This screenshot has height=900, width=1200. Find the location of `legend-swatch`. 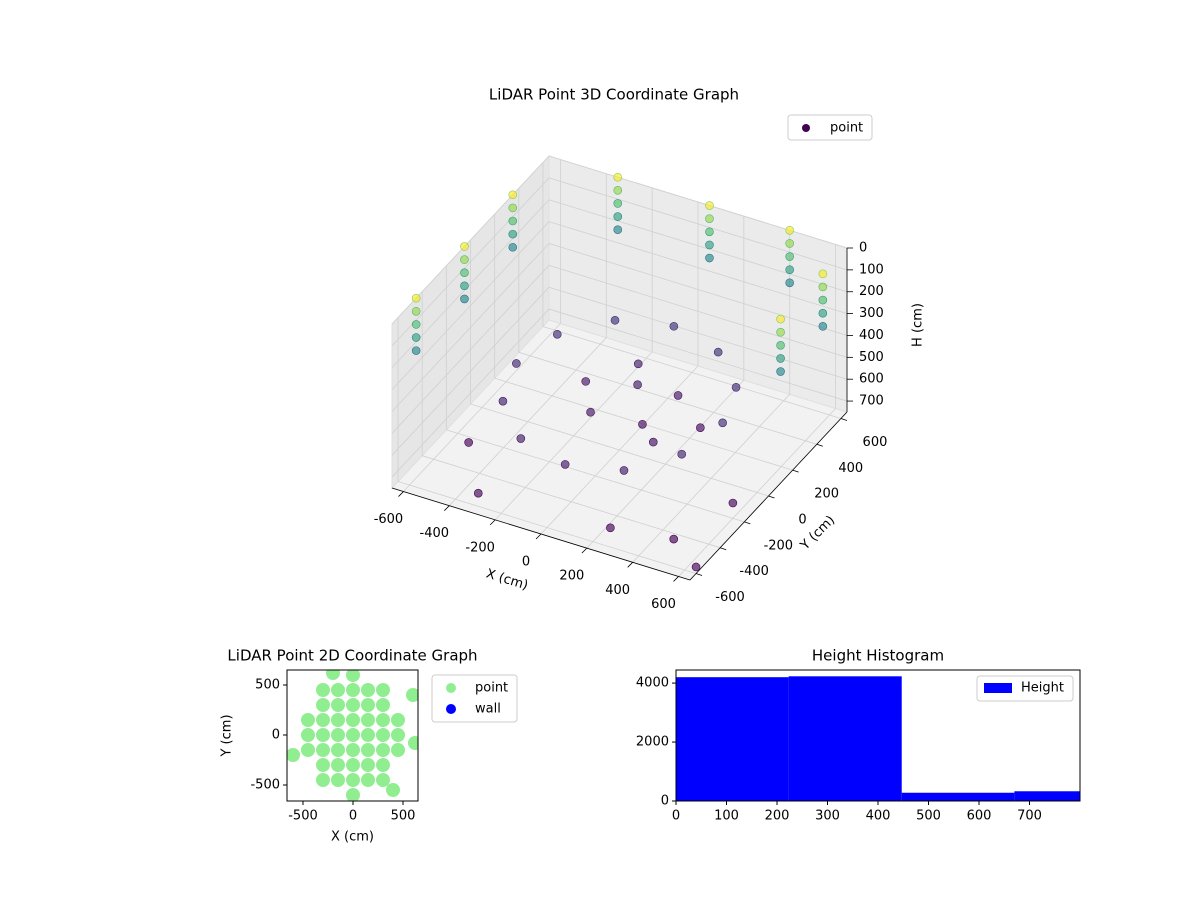

legend-swatch is located at coordinates (998, 688).